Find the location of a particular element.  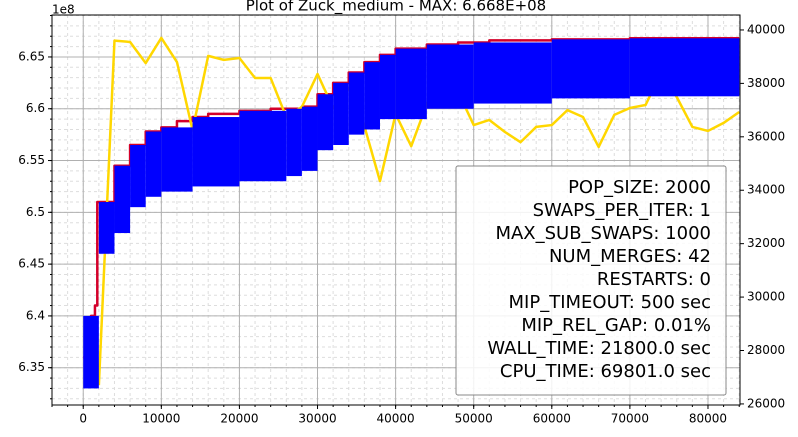

y-tick-label: 6.4 is located at coordinates (35, 315).